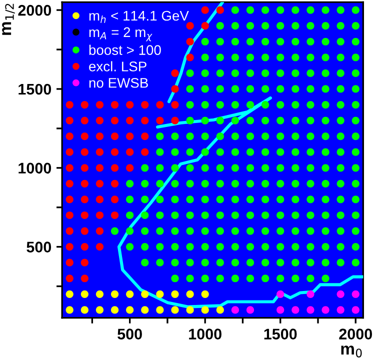  Describe the element at coordinates (125, 49) in the screenshot. I see `legend-label: boost > 100` at that location.